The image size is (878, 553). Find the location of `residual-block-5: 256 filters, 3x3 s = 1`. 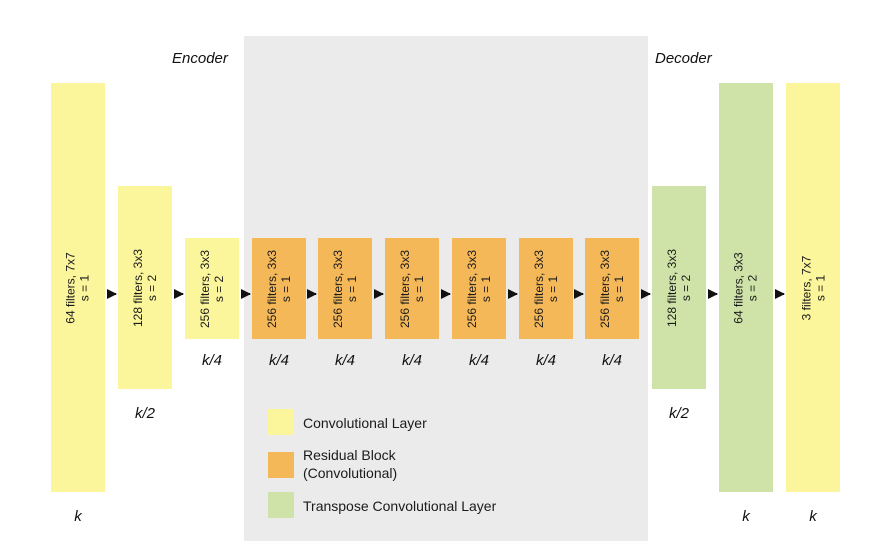

residual-block-5: 256 filters, 3x3 s = 1 is located at coordinates (345, 288).